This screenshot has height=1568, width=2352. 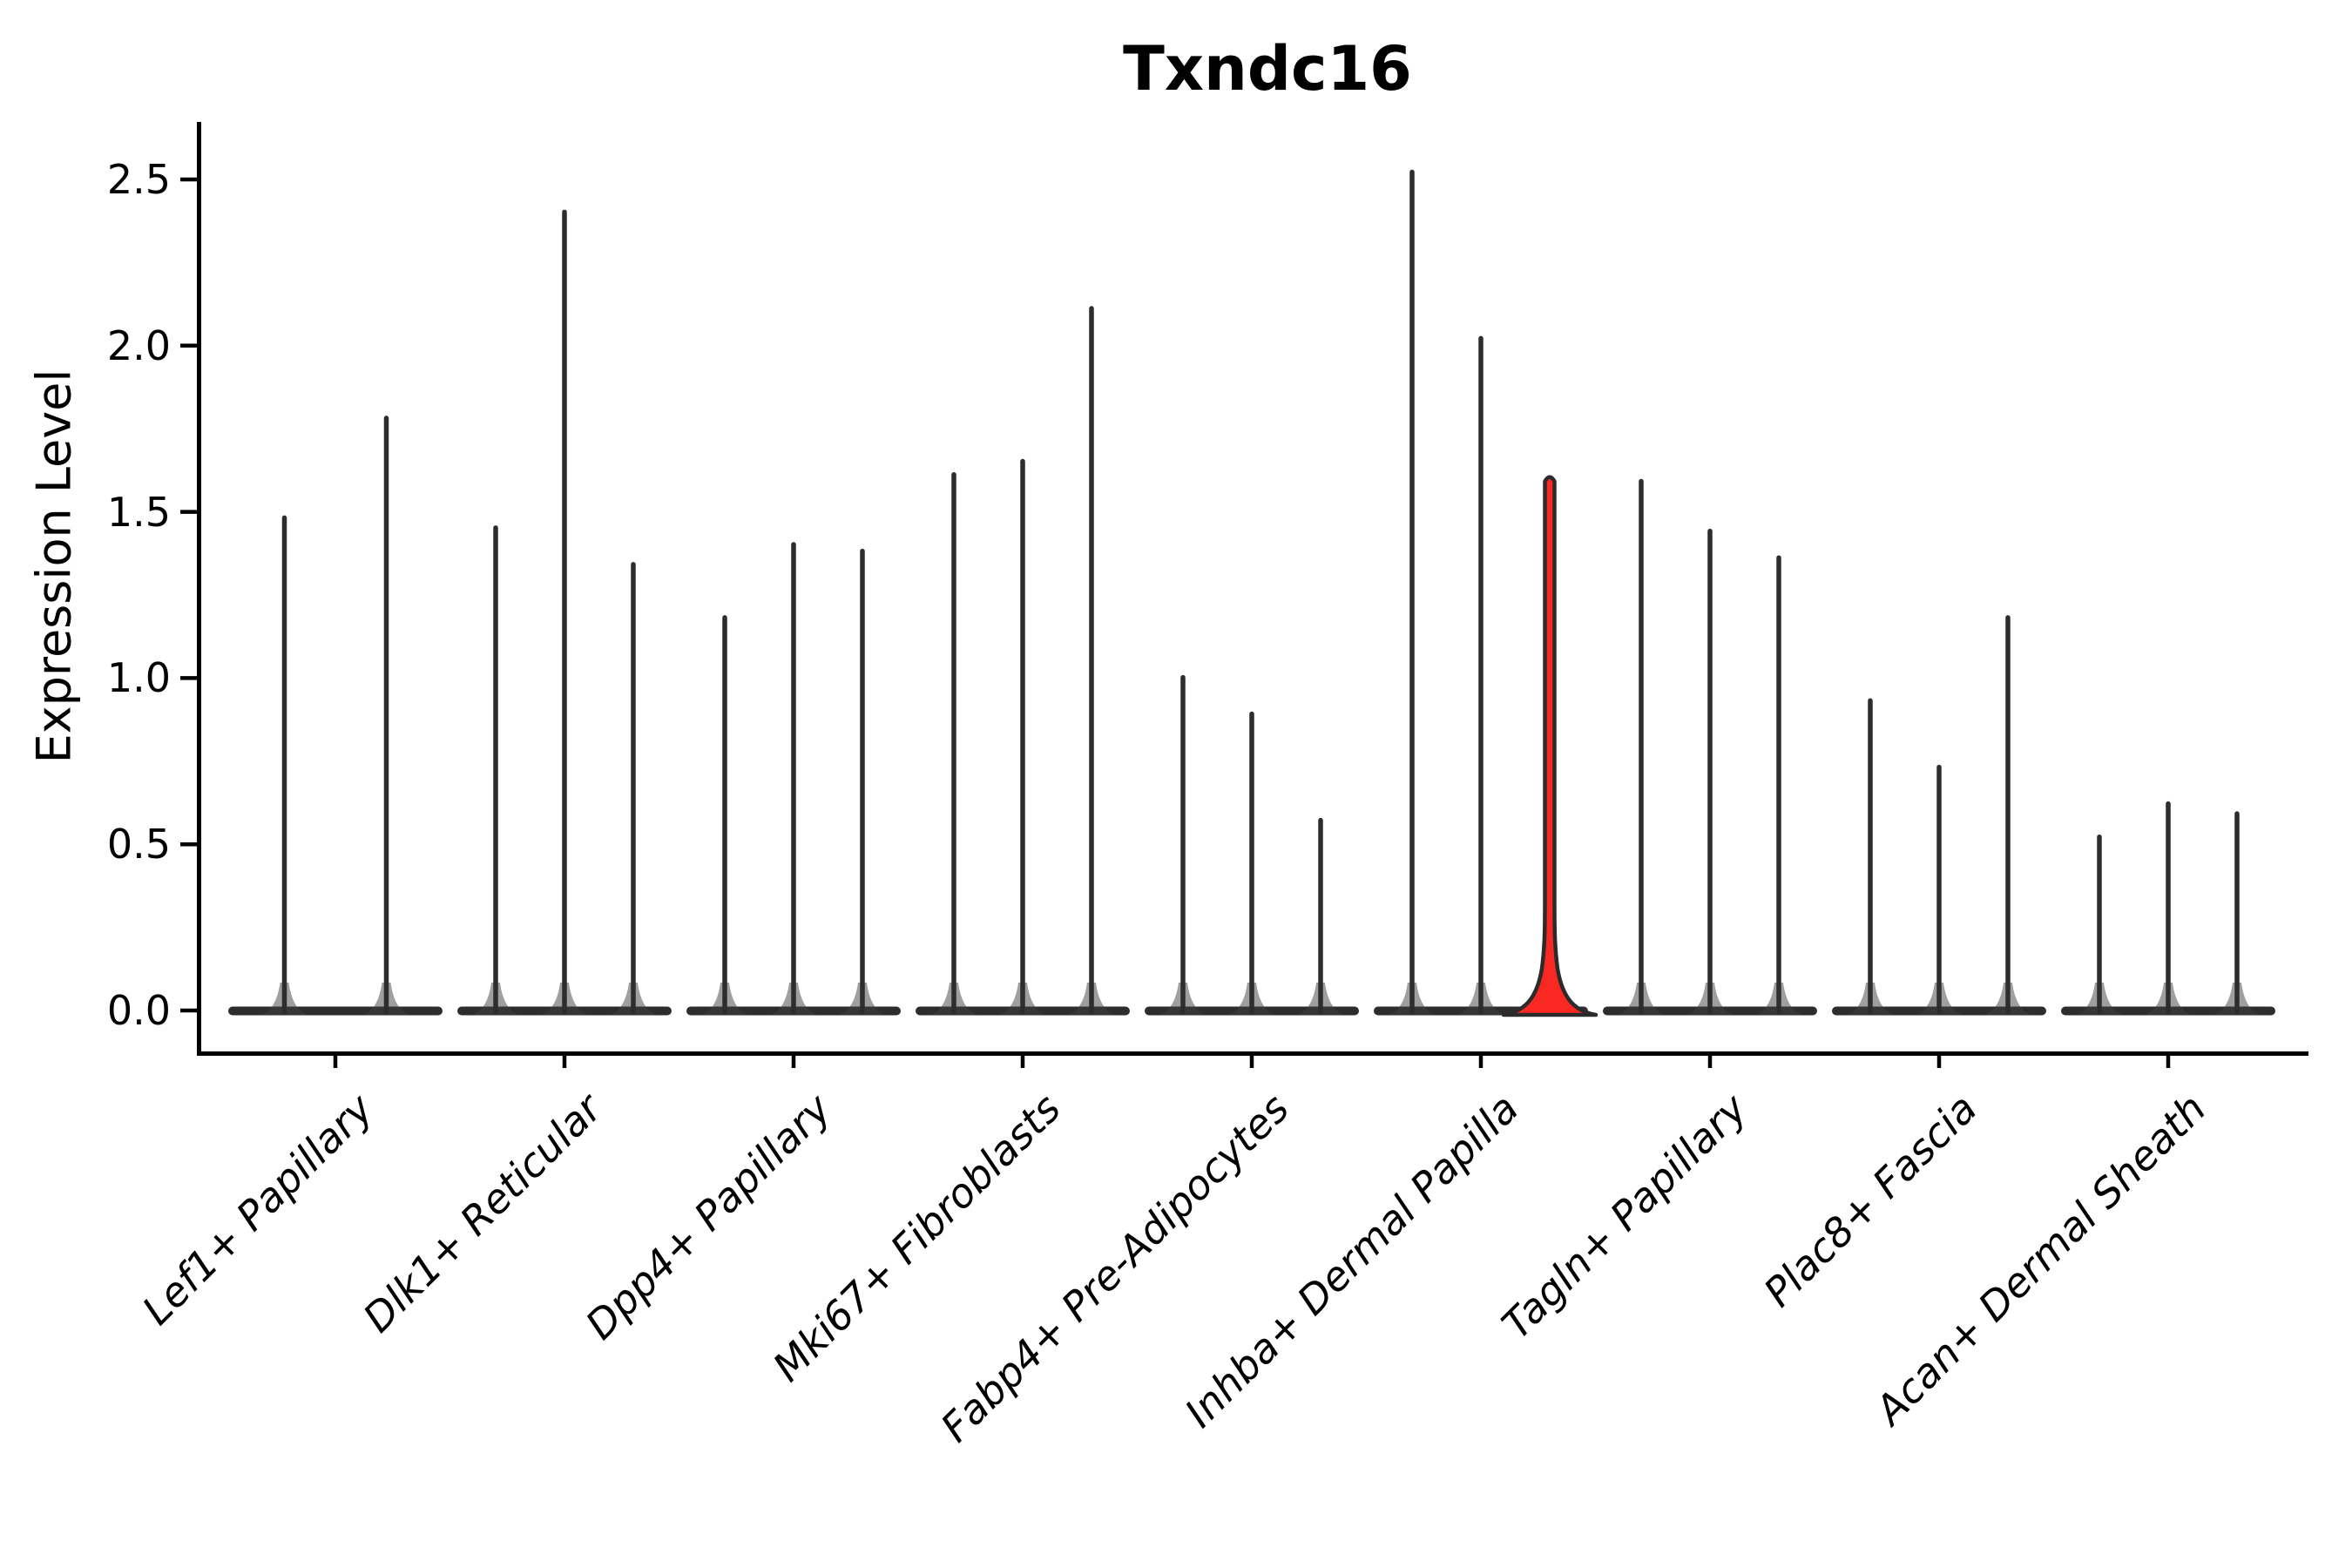 What do you see at coordinates (54, 566) in the screenshot?
I see `y-axis-label: Expression Level` at bounding box center [54, 566].